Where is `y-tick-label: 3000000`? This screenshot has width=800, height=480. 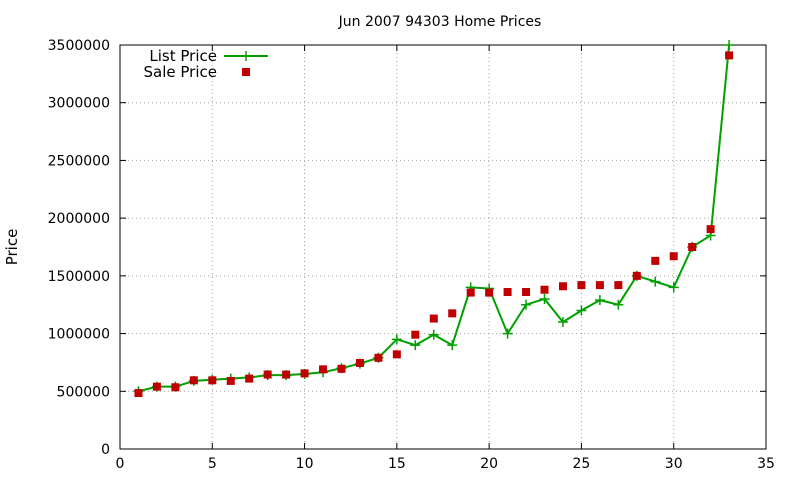
y-tick-label: 3000000 is located at coordinates (79, 104).